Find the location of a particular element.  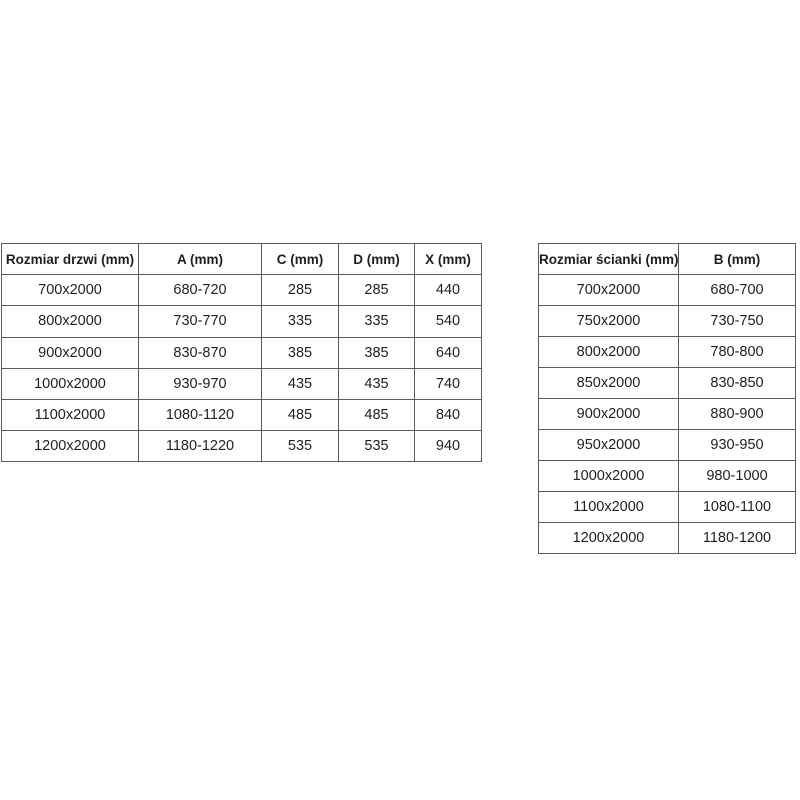

table-row: 1000x2000 930-970 435 435 740 is located at coordinates (241, 383).